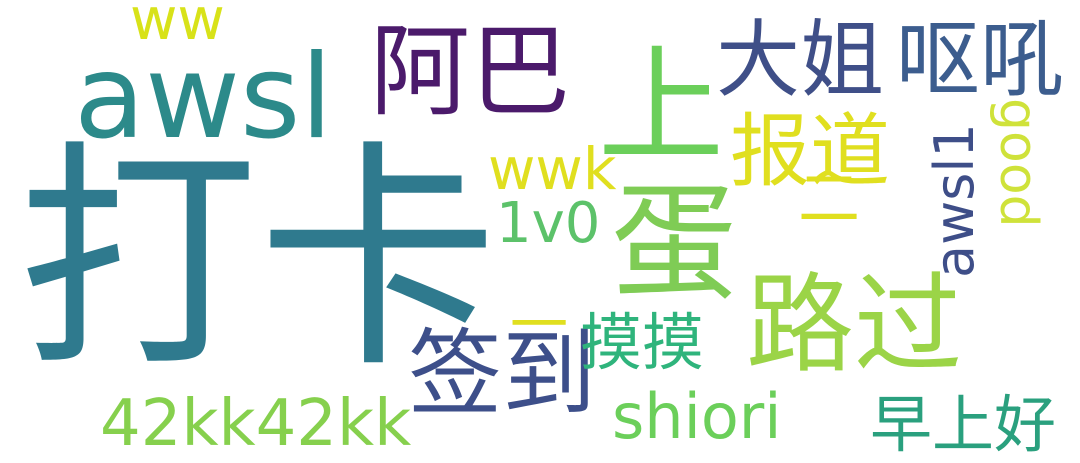 The height and width of the screenshot is (463, 1080). I want to click on word-1v0: 1v0, so click(548, 223).